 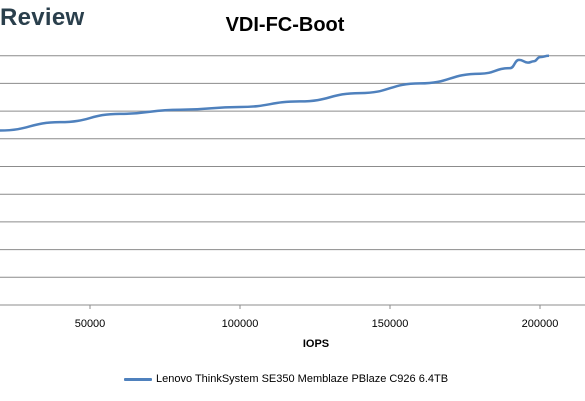 What do you see at coordinates (316, 344) in the screenshot?
I see `x-axis-title: IOPS` at bounding box center [316, 344].